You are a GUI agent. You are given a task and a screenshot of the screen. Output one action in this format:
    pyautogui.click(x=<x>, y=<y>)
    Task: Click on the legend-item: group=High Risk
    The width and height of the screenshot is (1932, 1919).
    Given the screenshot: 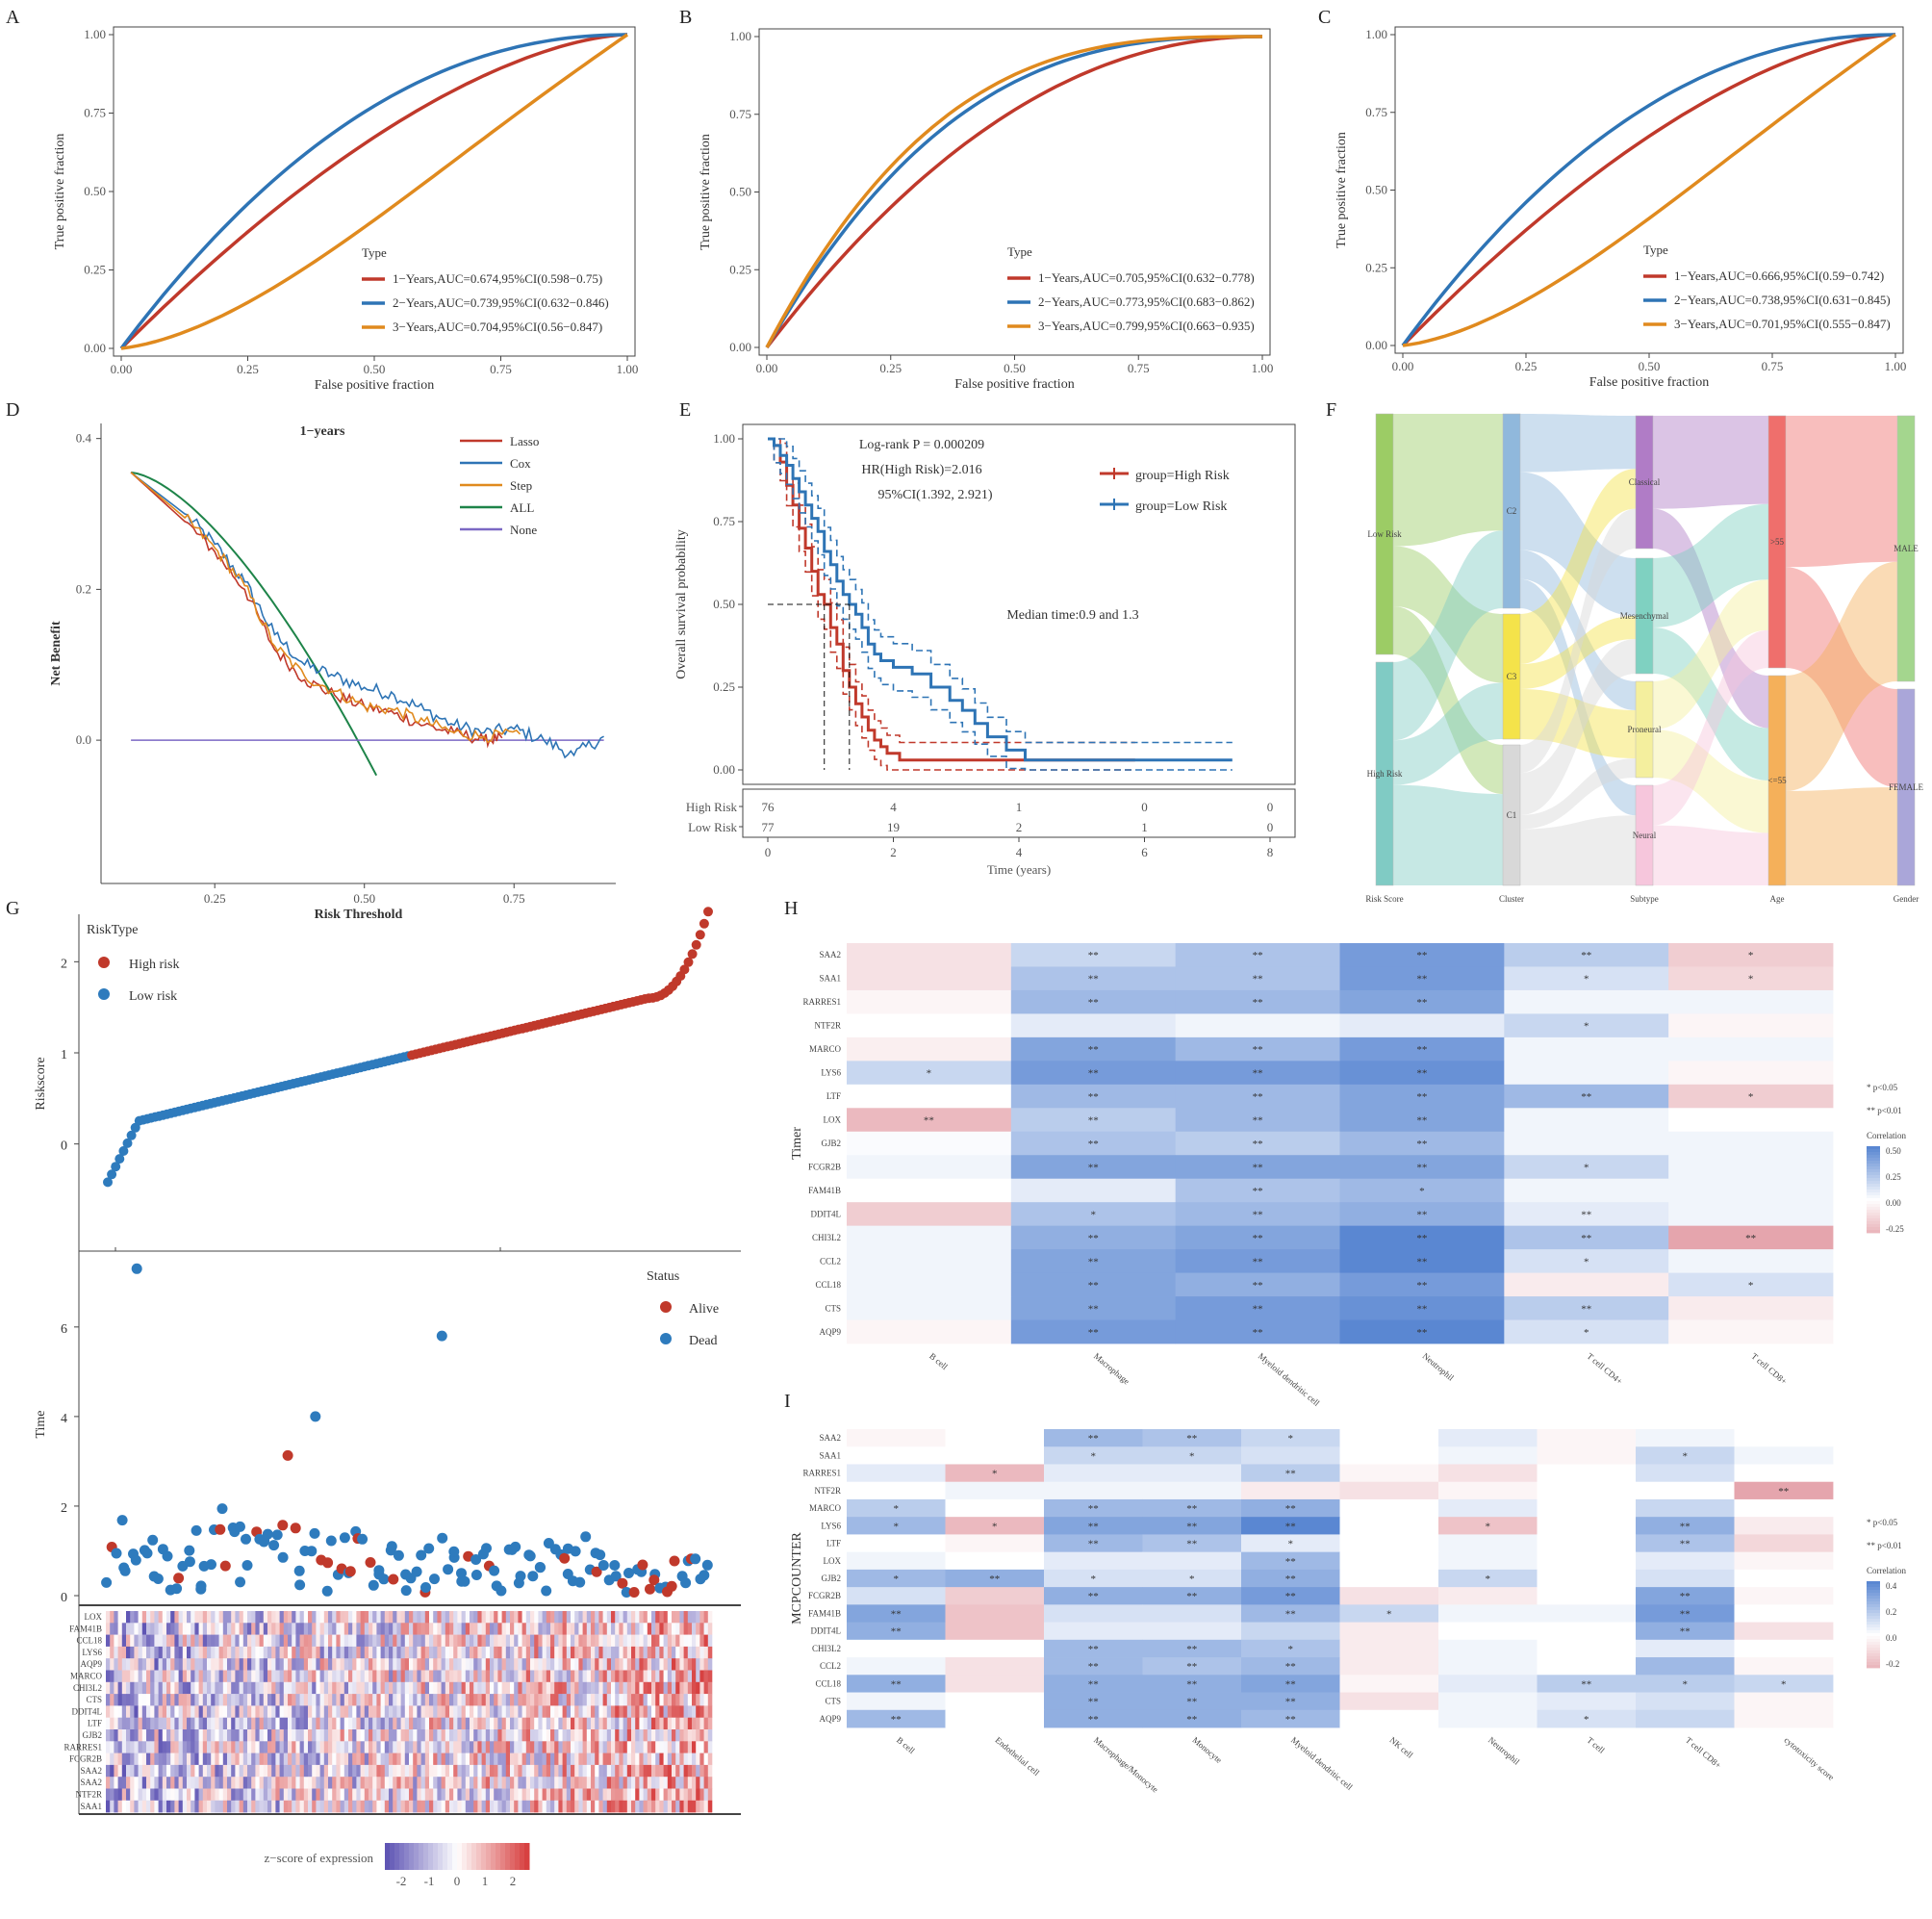 What is the action you would take?
    pyautogui.click(x=1182, y=476)
    